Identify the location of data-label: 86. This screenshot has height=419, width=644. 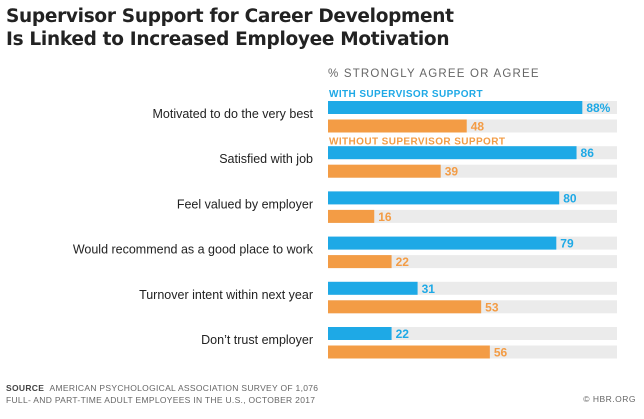
(588, 153).